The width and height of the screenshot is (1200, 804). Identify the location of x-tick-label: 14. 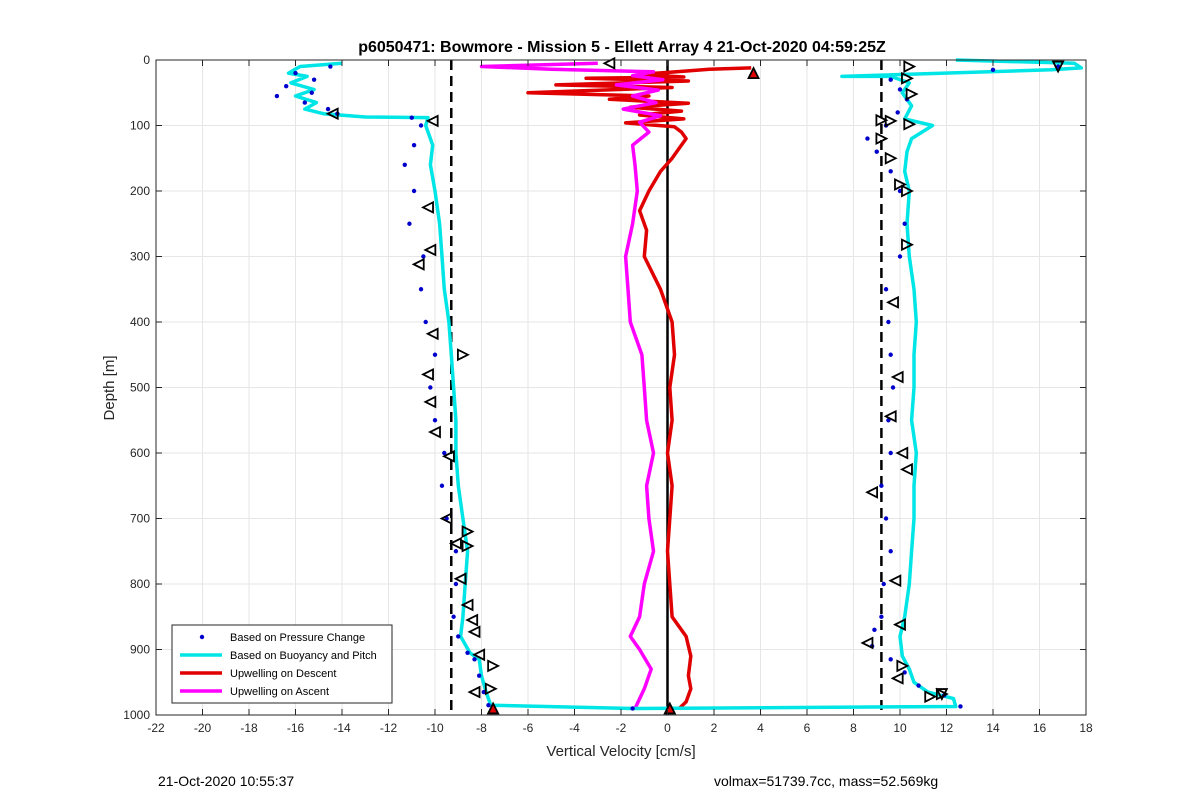
(993, 728).